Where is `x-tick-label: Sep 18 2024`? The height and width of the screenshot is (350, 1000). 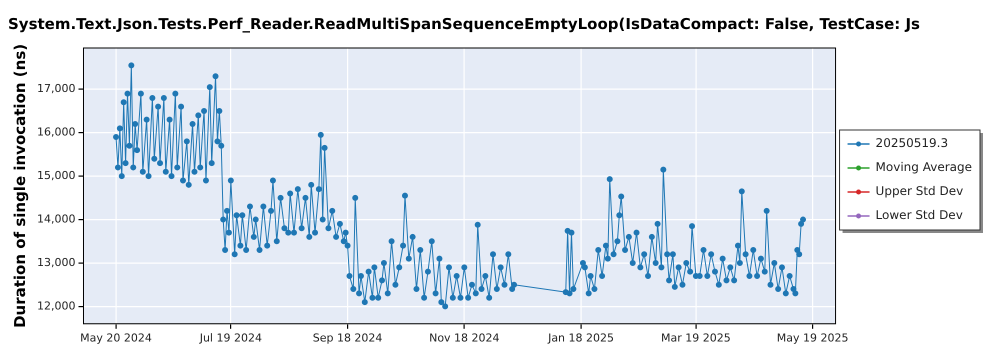 x-tick-label: Sep 18 2024 is located at coordinates (347, 337).